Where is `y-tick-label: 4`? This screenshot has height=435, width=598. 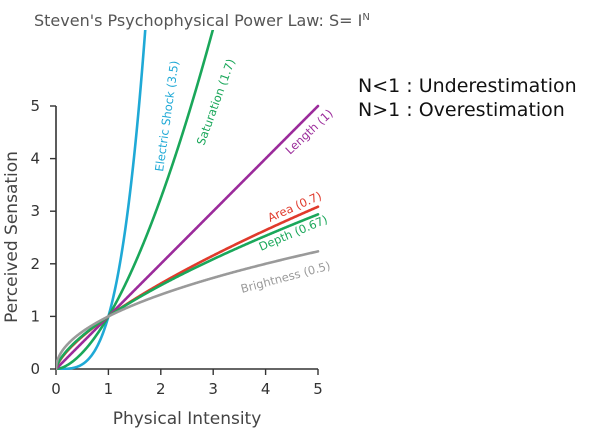 y-tick-label: 4 is located at coordinates (35, 159).